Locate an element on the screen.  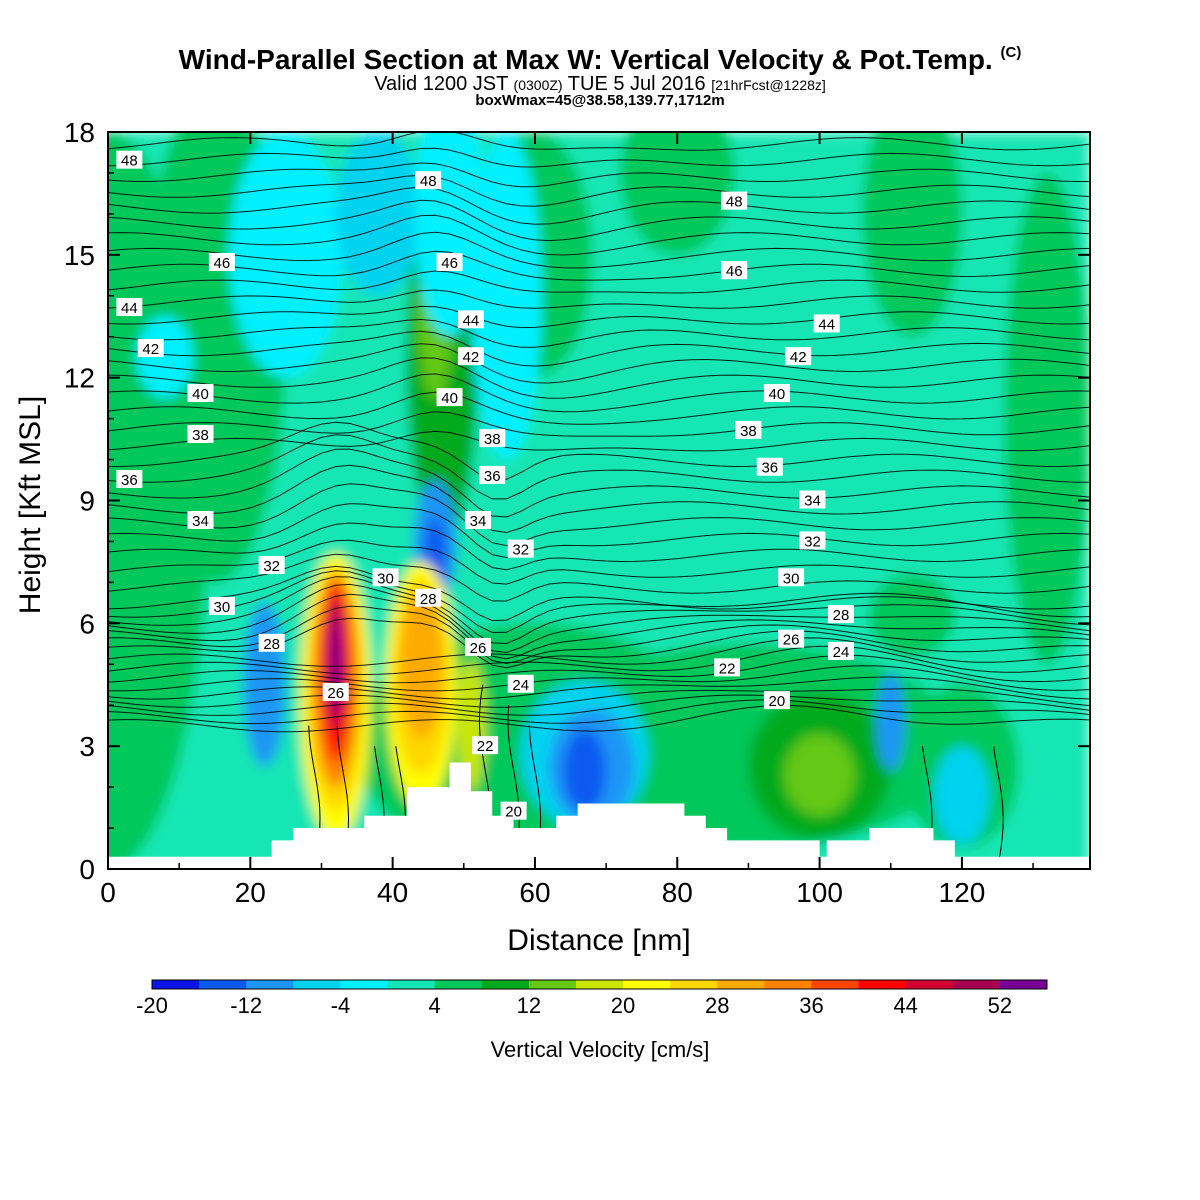
y-tick-label: 3 is located at coordinates (87, 746).